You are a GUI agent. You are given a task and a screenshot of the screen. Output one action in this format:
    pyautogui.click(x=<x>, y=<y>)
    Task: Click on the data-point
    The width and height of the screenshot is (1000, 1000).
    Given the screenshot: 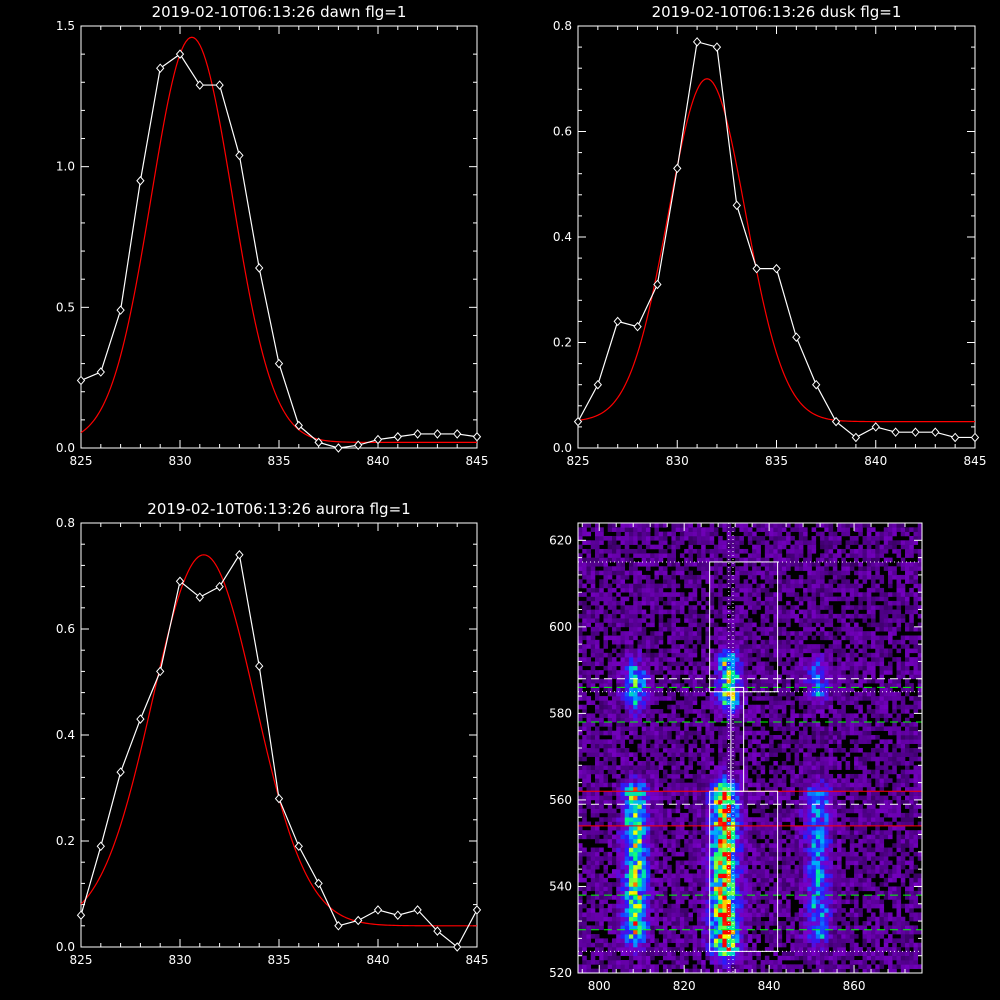 What is the action you would take?
    pyautogui.click(x=100, y=372)
    